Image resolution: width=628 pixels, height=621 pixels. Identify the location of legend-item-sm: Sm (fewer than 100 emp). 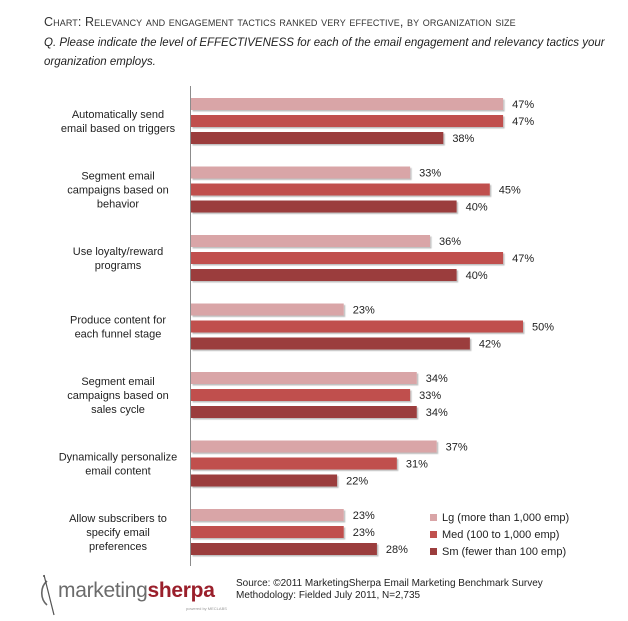
(499, 551).